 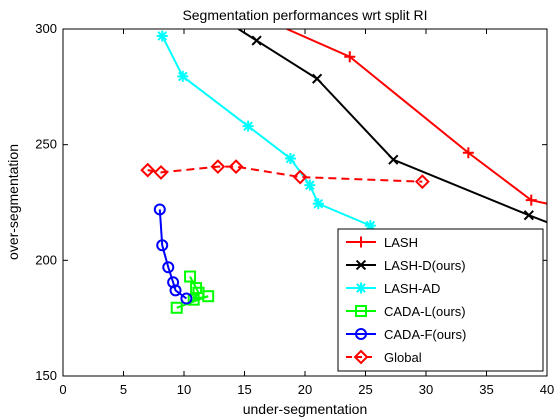 What do you see at coordinates (547, 389) in the screenshot?
I see `x-tick-label-8: 40` at bounding box center [547, 389].